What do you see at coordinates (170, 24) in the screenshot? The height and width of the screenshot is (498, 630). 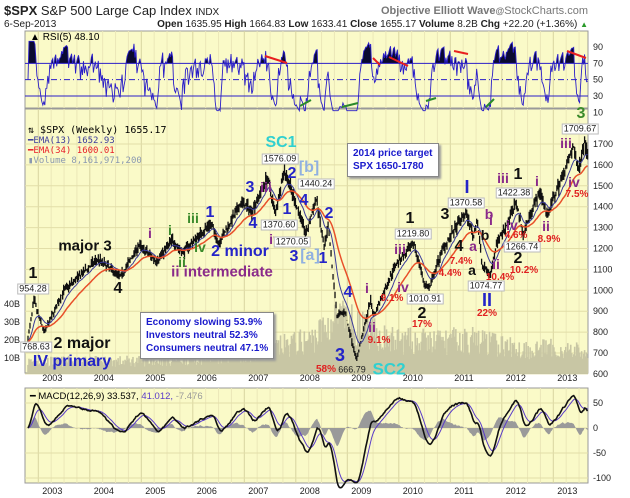 I see `open-label: Open` at bounding box center [170, 24].